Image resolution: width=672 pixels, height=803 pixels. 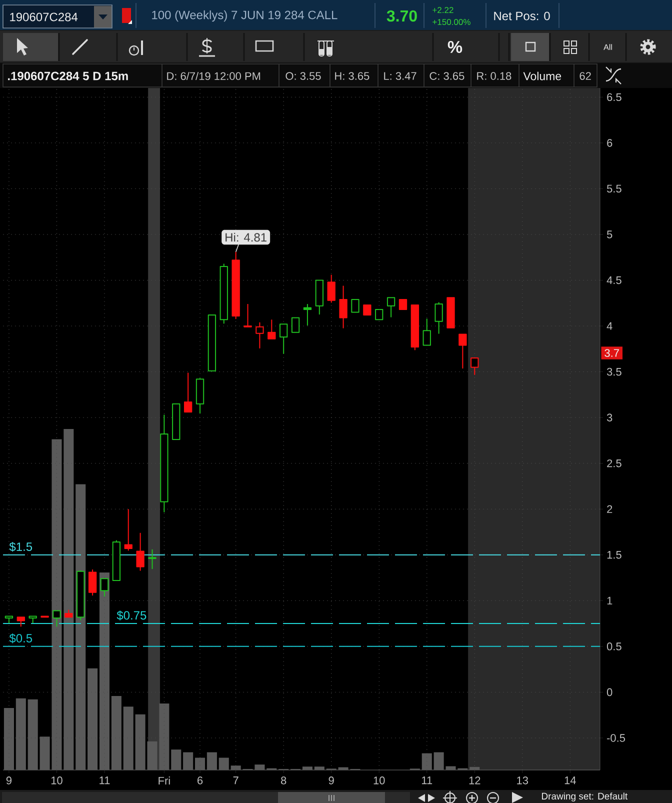 I want to click on y-tick-label: 3.5, so click(x=614, y=372).